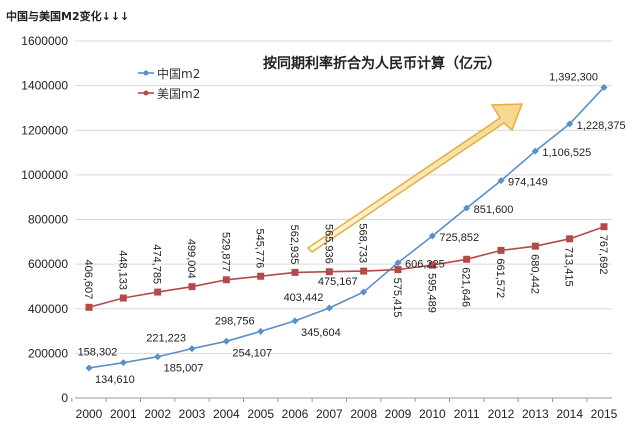  I want to click on data-label: 448,133, so click(122, 270).